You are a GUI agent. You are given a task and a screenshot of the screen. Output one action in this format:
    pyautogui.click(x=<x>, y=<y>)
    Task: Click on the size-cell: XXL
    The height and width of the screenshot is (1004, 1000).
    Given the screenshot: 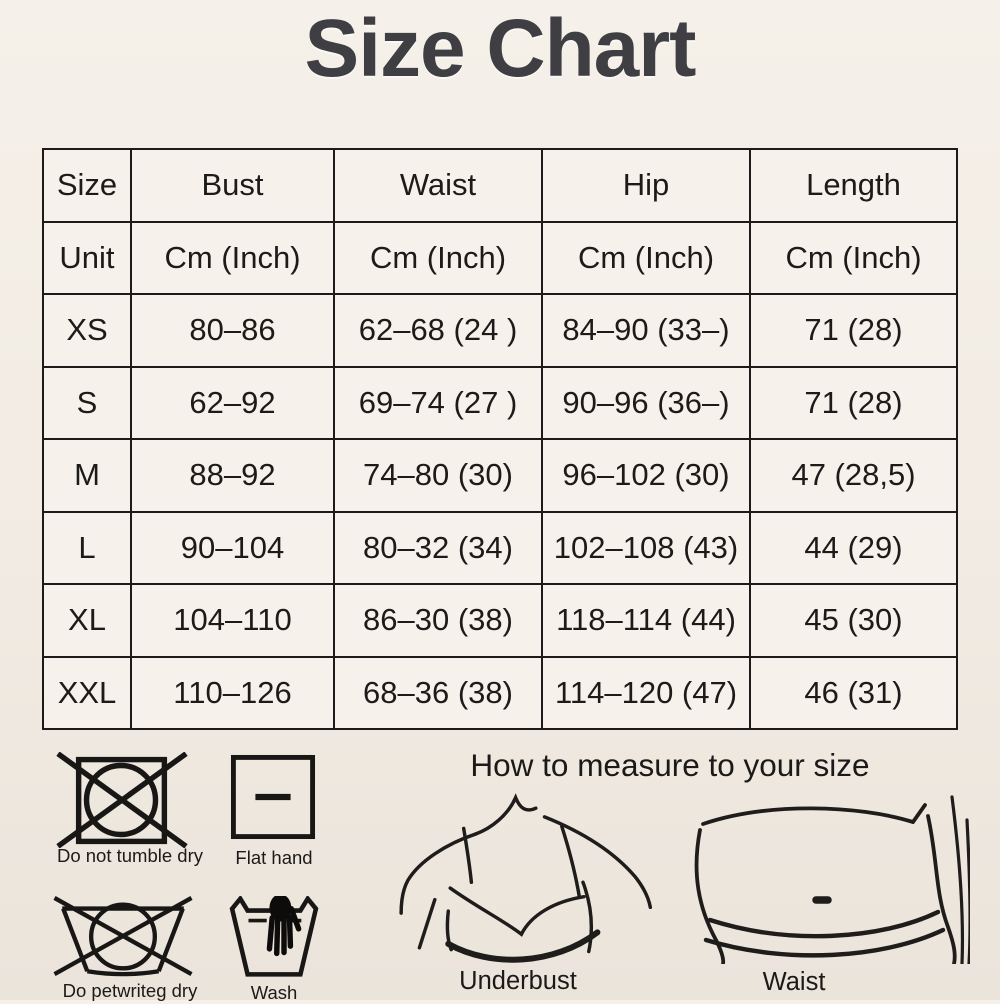 What is the action you would take?
    pyautogui.click(x=87, y=692)
    